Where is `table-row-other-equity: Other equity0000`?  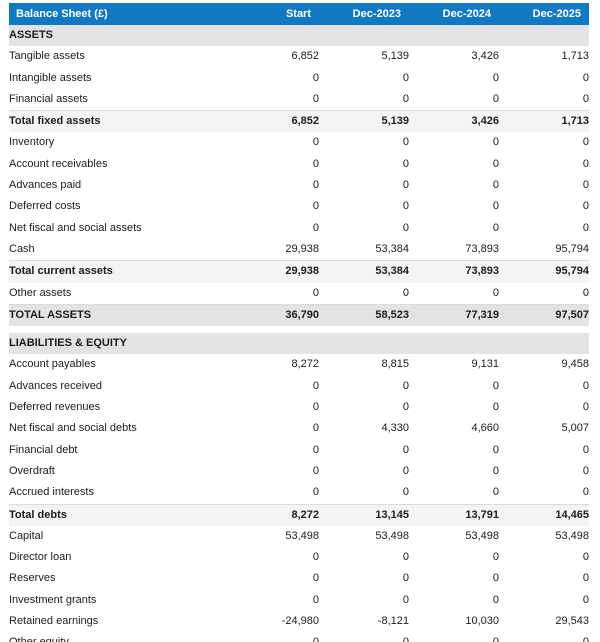 table-row-other-equity: Other equity0000 is located at coordinates (299, 637).